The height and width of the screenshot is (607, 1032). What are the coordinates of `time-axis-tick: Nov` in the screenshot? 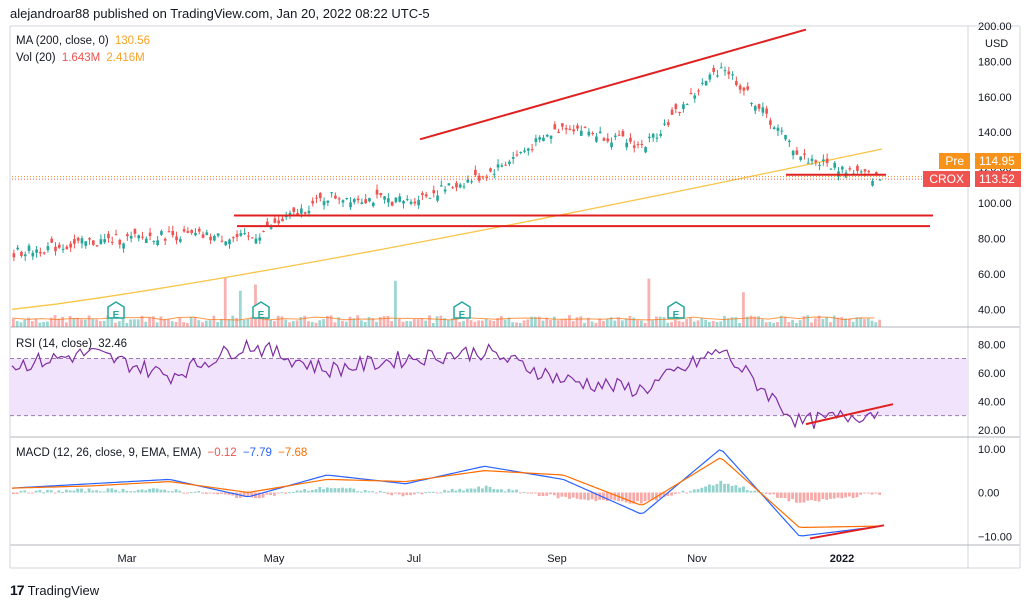 It's located at (697, 559).